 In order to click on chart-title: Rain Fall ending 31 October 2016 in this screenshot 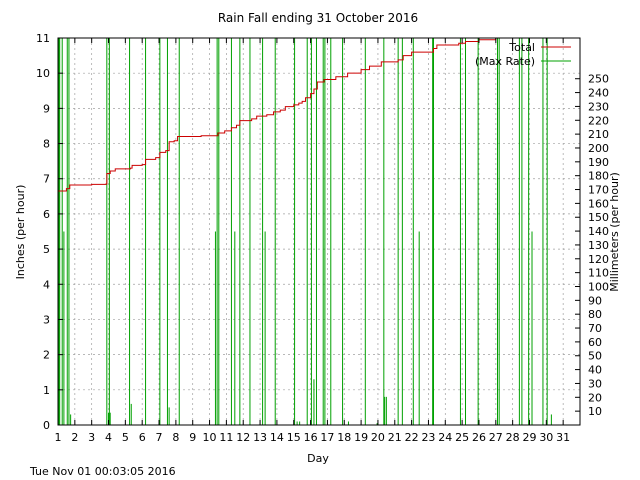, I will do `click(318, 18)`.